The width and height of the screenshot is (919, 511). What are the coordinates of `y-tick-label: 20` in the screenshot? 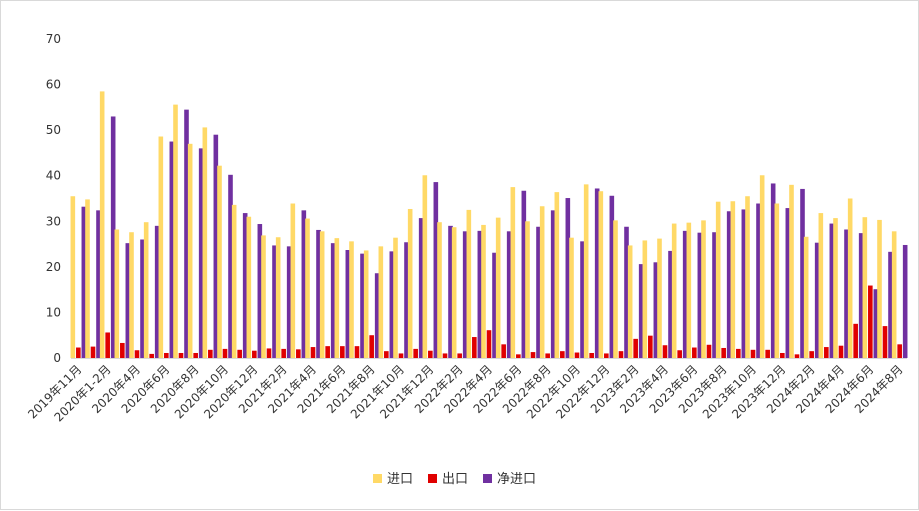 It's located at (53, 267).